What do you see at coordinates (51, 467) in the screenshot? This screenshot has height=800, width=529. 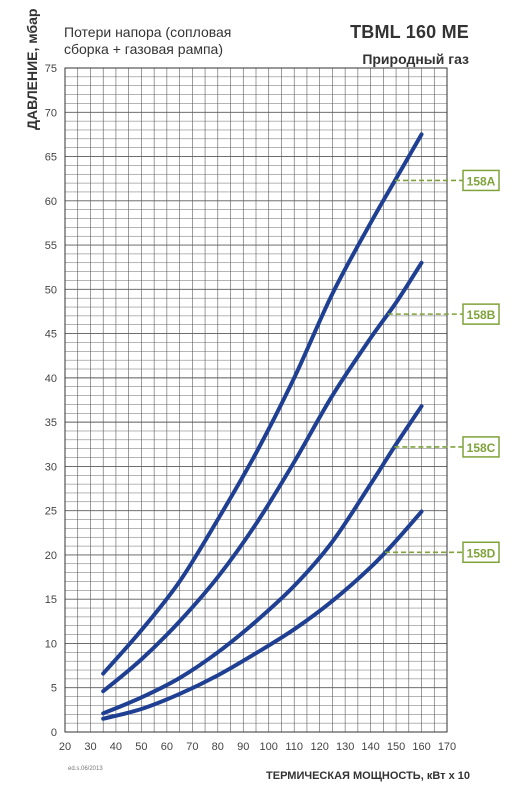 I see `y-tick-label: 30` at bounding box center [51, 467].